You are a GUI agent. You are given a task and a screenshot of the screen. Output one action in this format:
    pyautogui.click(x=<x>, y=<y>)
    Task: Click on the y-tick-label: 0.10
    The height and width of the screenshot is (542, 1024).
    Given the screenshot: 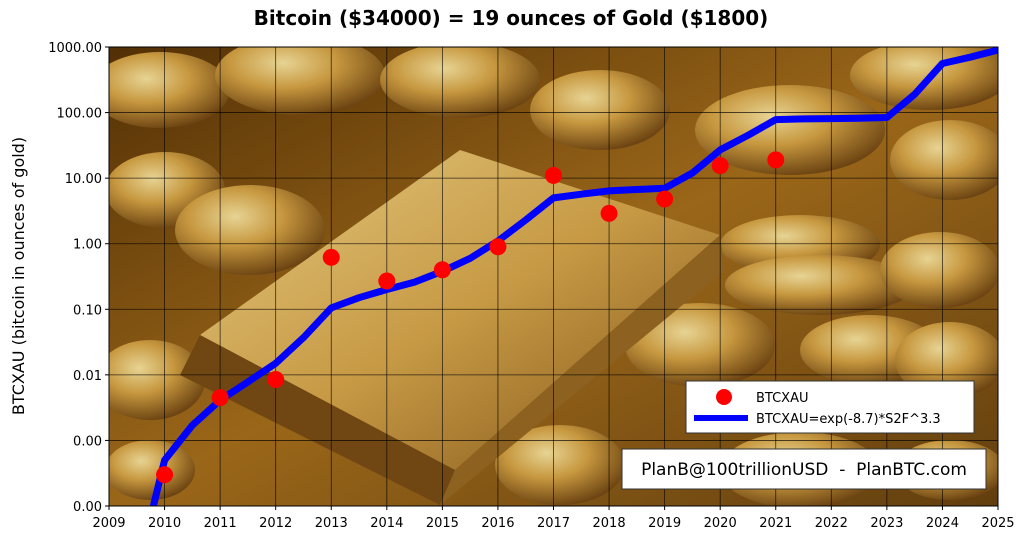 What is the action you would take?
    pyautogui.click(x=87, y=310)
    